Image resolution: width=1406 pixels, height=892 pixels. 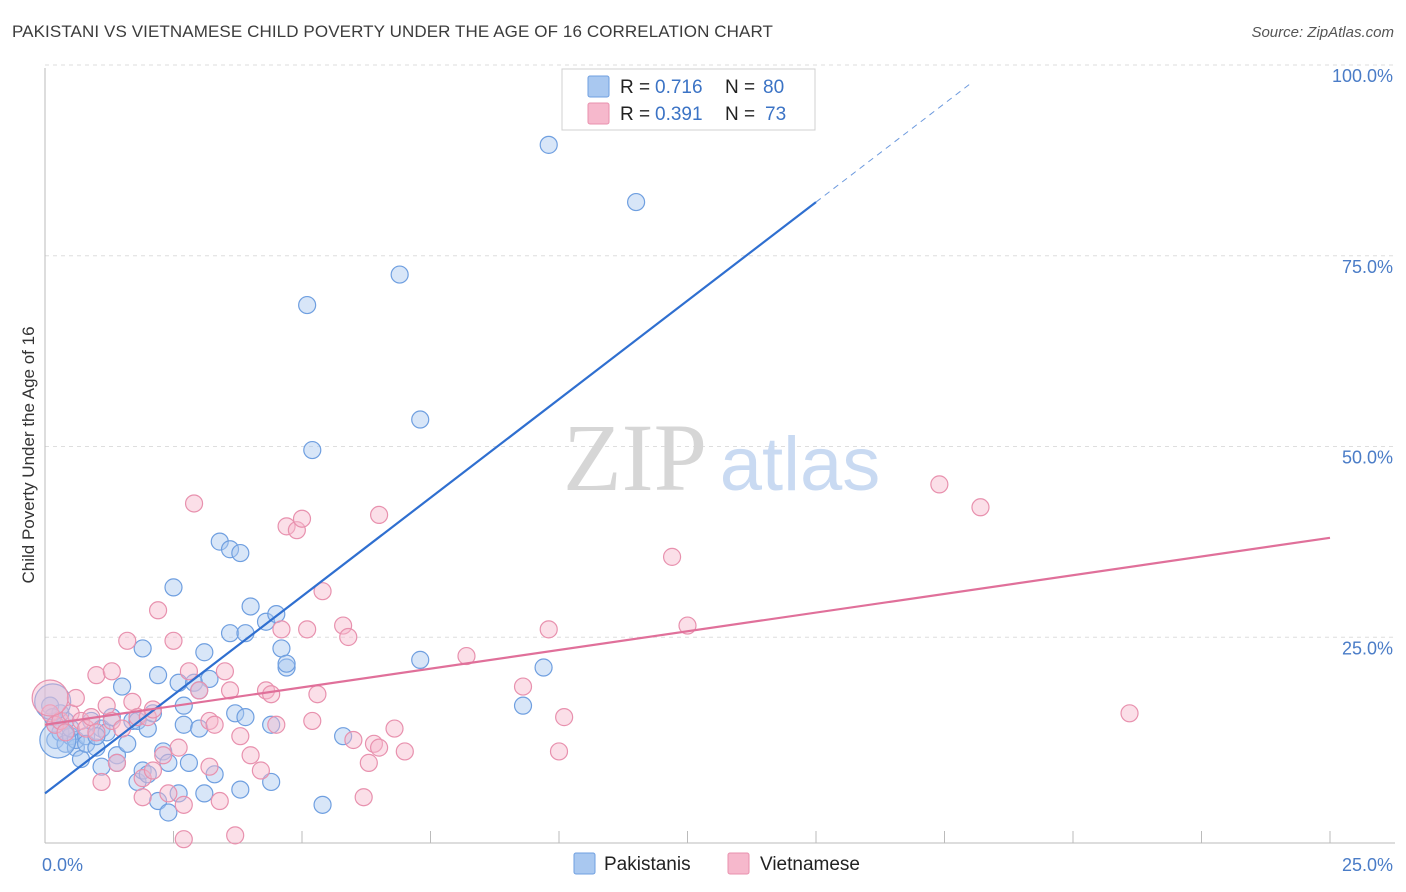 What do you see at coordinates (598, 86) in the screenshot?
I see `legend-swatch-pakistanis` at bounding box center [598, 86].